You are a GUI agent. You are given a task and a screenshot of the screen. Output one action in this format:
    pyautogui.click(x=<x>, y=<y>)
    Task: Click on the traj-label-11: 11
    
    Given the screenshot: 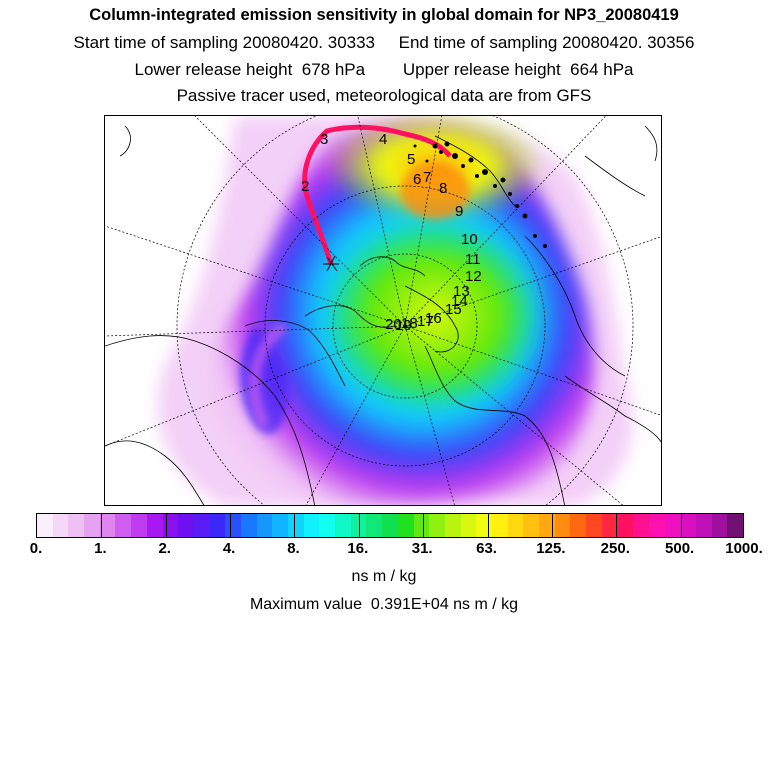 What is the action you would take?
    pyautogui.click(x=473, y=259)
    